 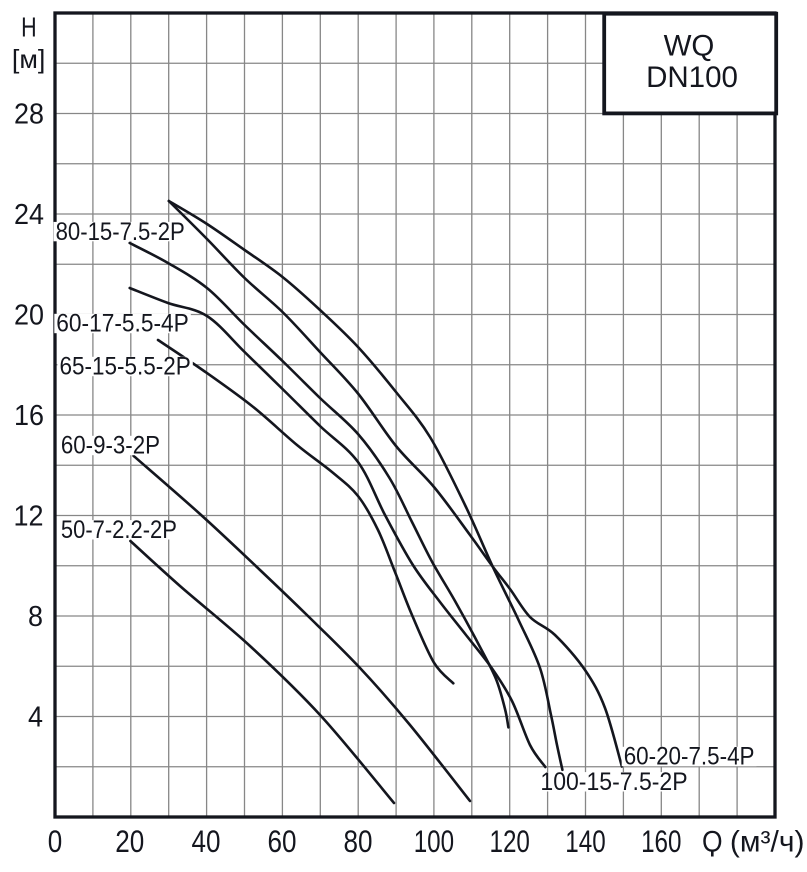 I want to click on svg-text: 0, so click(x=55, y=841).